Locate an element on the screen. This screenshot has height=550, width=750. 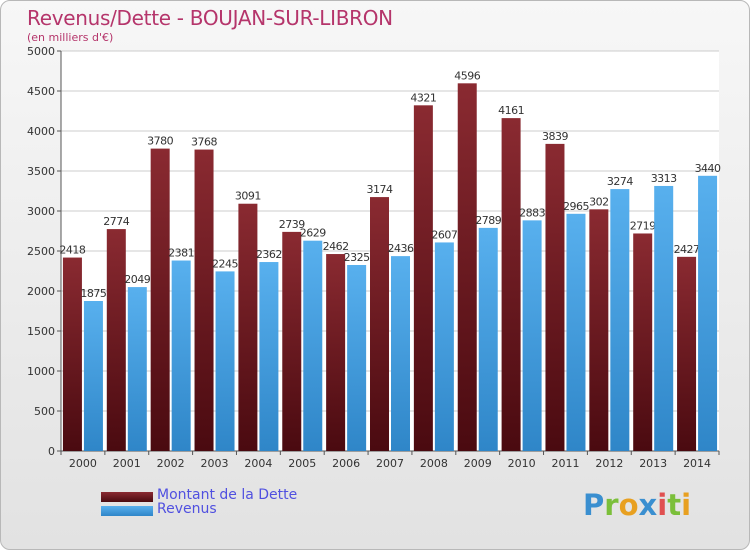
logo-letter: P is located at coordinates (594, 505).